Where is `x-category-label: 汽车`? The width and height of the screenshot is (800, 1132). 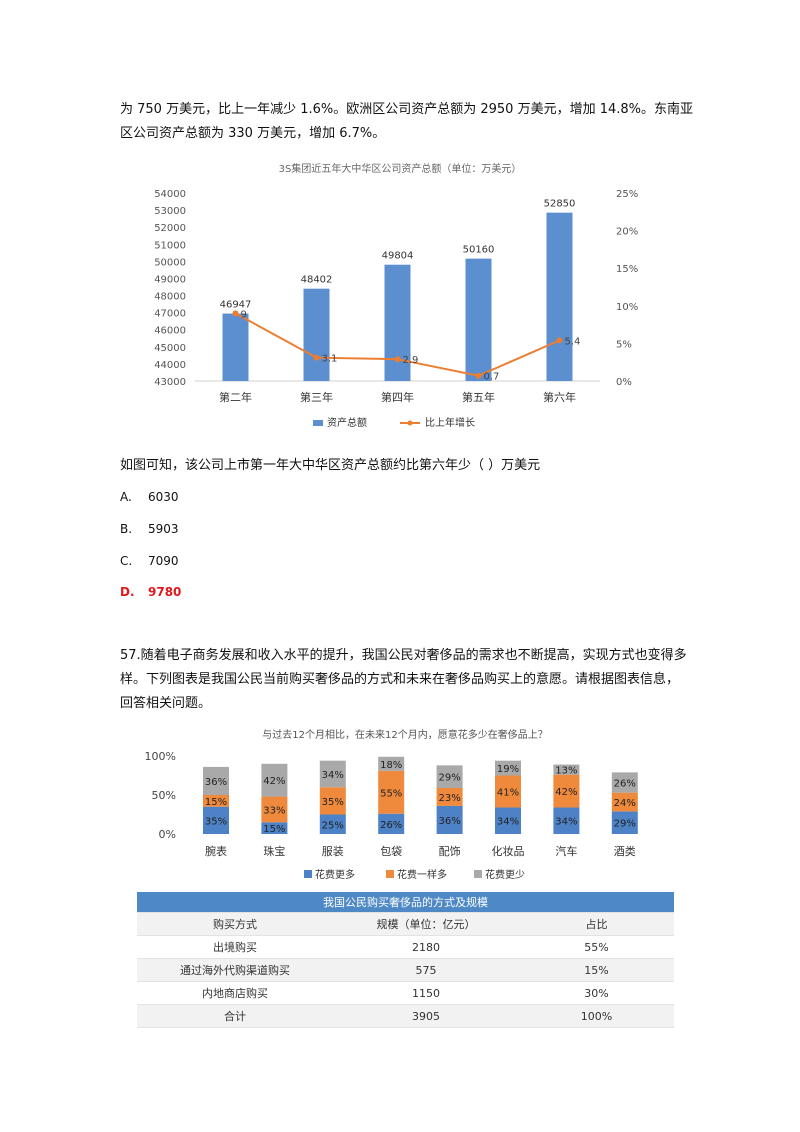
x-category-label: 汽车 is located at coordinates (566, 851).